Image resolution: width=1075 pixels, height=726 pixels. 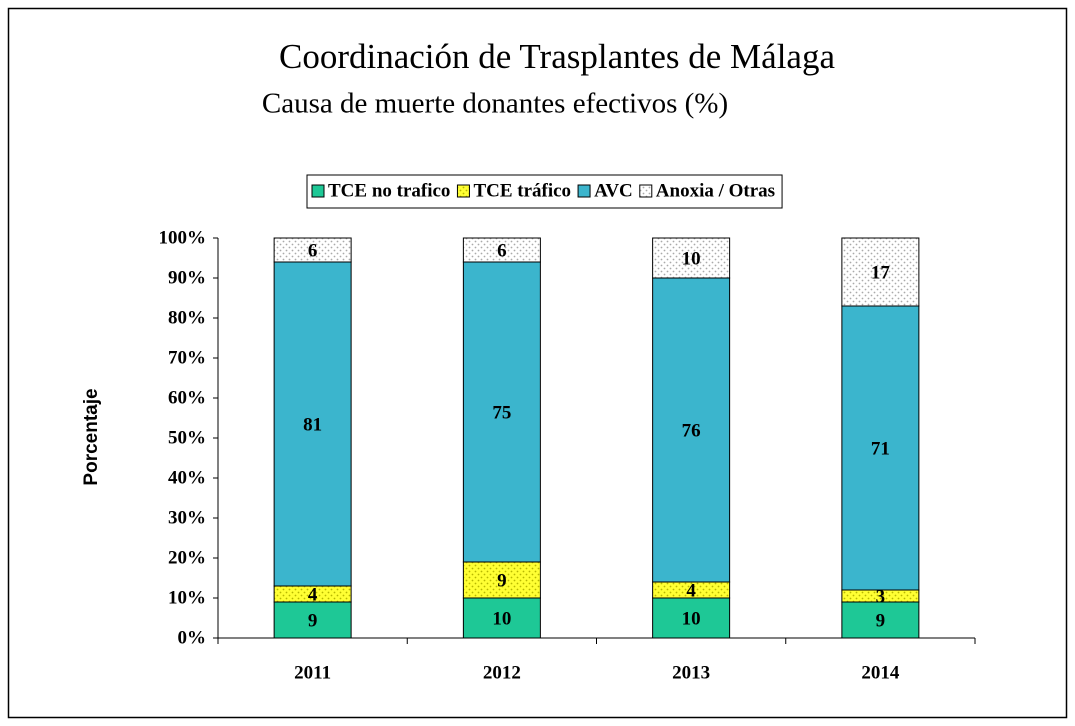 What do you see at coordinates (187, 277) in the screenshot?
I see `y-tick-label: 90%` at bounding box center [187, 277].